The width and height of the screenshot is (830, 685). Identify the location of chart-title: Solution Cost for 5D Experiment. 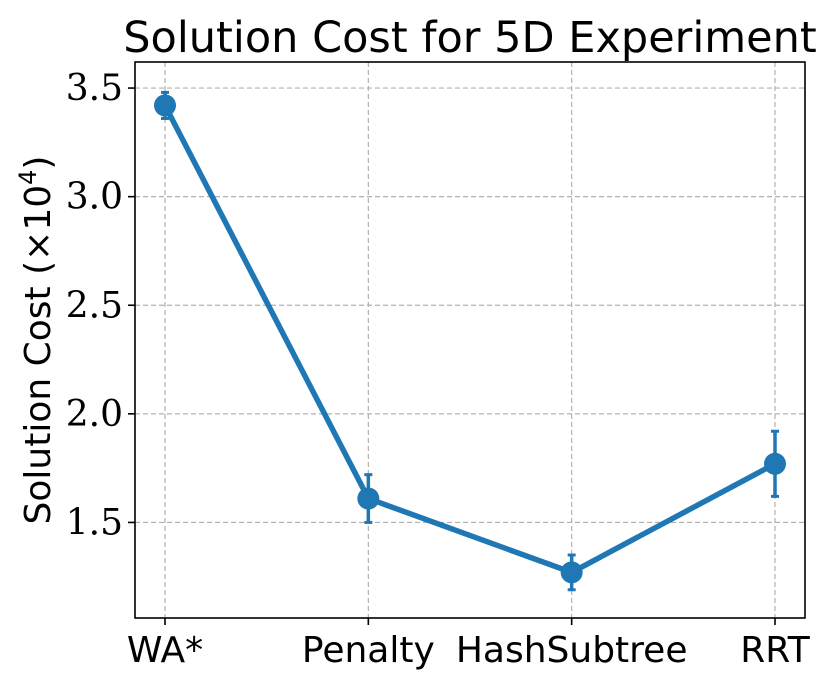
(469, 38).